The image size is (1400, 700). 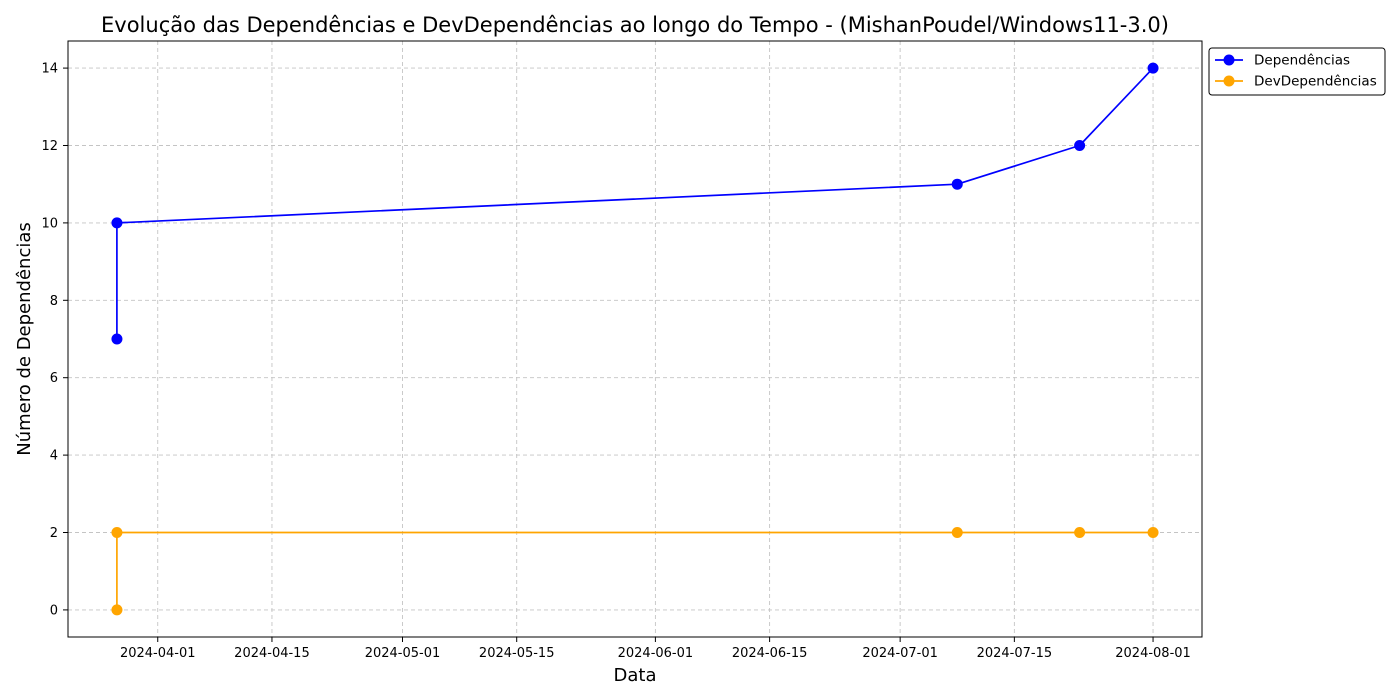 I want to click on y-tick-label: 8, so click(x=54, y=301).